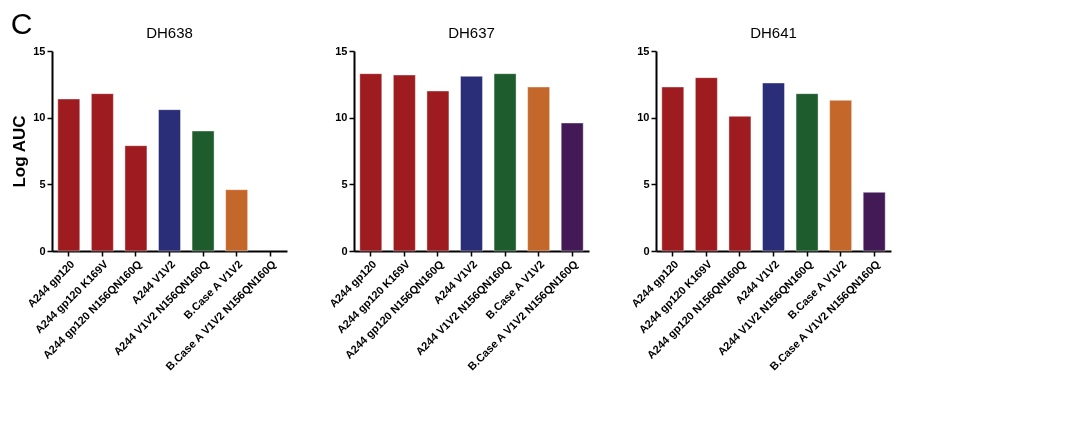 The image size is (1086, 440). Describe the element at coordinates (20, 151) in the screenshot. I see `y-axis-title: Log AUC` at that location.